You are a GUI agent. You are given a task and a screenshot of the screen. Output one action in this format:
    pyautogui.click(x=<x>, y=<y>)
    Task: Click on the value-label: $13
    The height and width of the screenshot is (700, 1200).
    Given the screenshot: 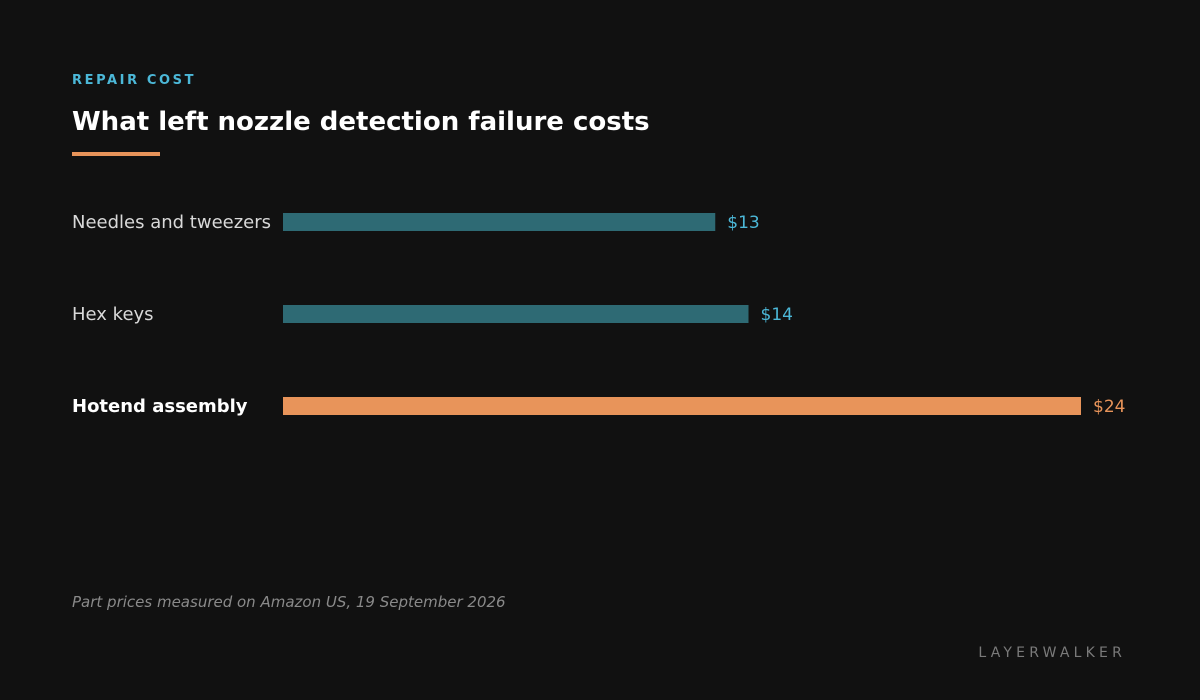 What is the action you would take?
    pyautogui.click(x=743, y=223)
    